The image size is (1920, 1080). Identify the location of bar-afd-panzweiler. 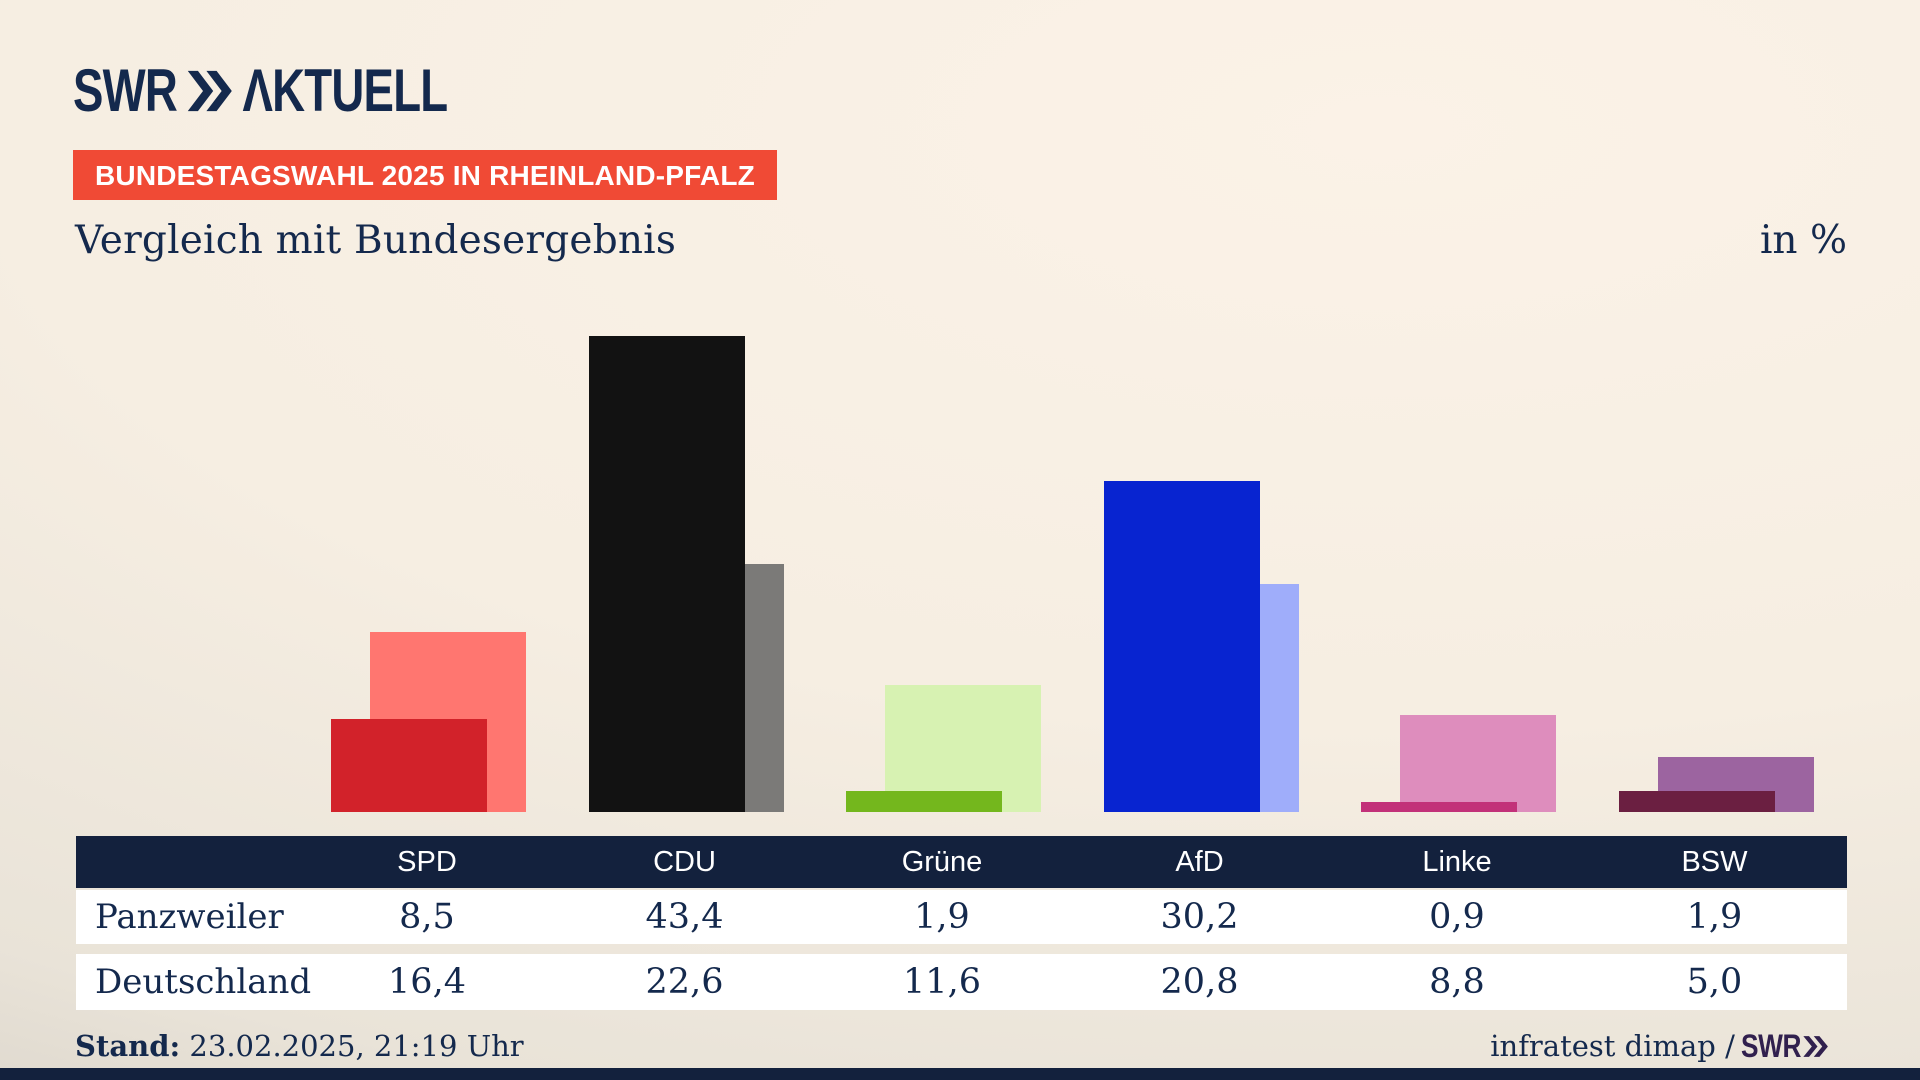
(1182, 646).